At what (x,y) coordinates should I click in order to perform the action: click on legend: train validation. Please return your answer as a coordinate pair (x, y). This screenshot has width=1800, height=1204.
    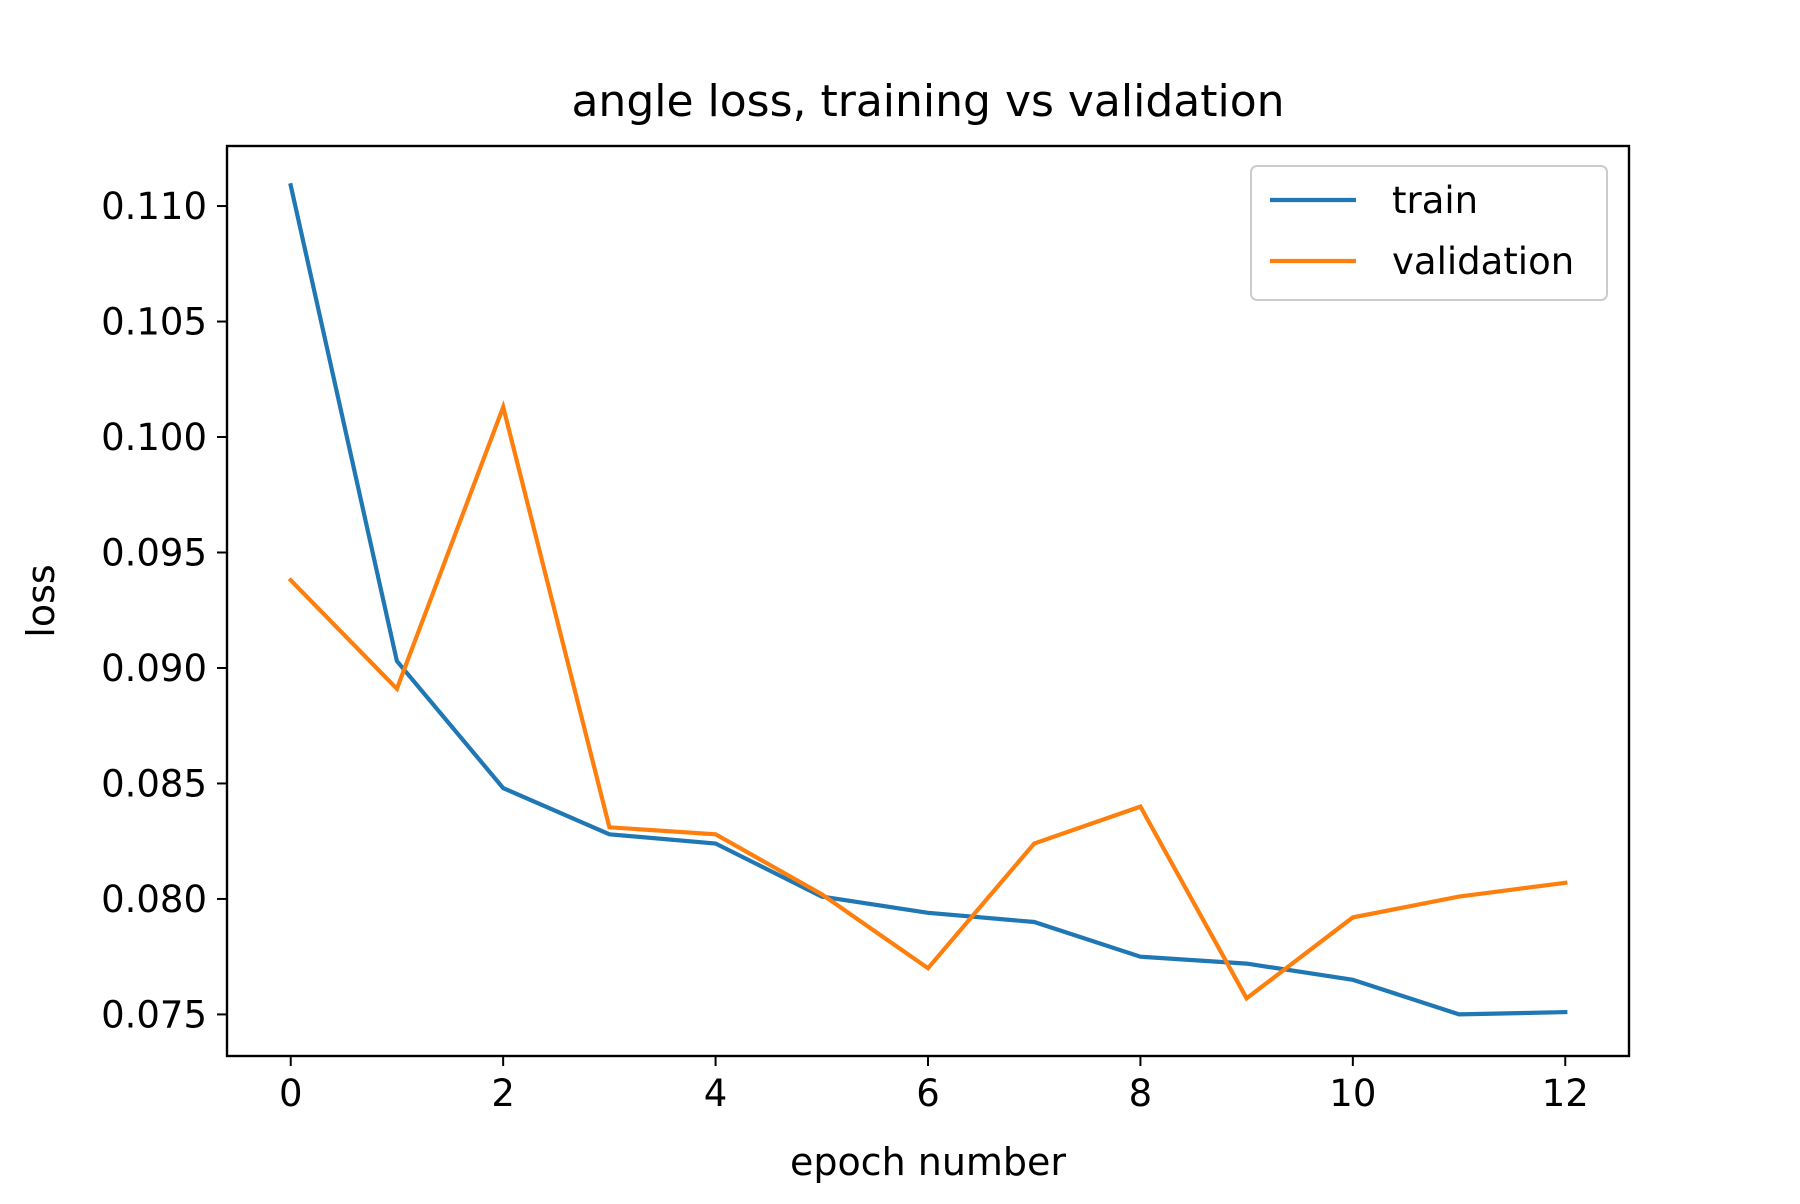
    Looking at the image, I should click on (1429, 233).